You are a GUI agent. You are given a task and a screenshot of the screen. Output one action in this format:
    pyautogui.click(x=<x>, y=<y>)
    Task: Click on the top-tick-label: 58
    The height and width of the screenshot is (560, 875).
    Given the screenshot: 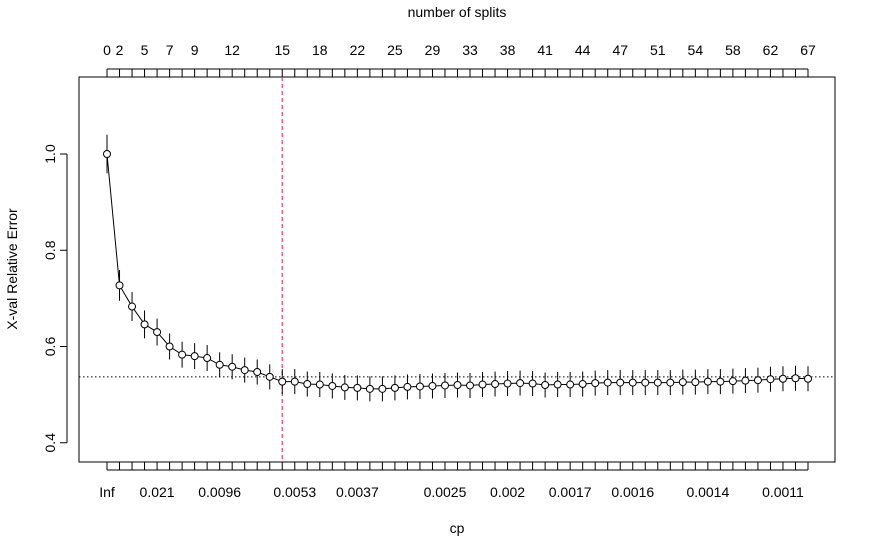 What is the action you would take?
    pyautogui.click(x=733, y=50)
    